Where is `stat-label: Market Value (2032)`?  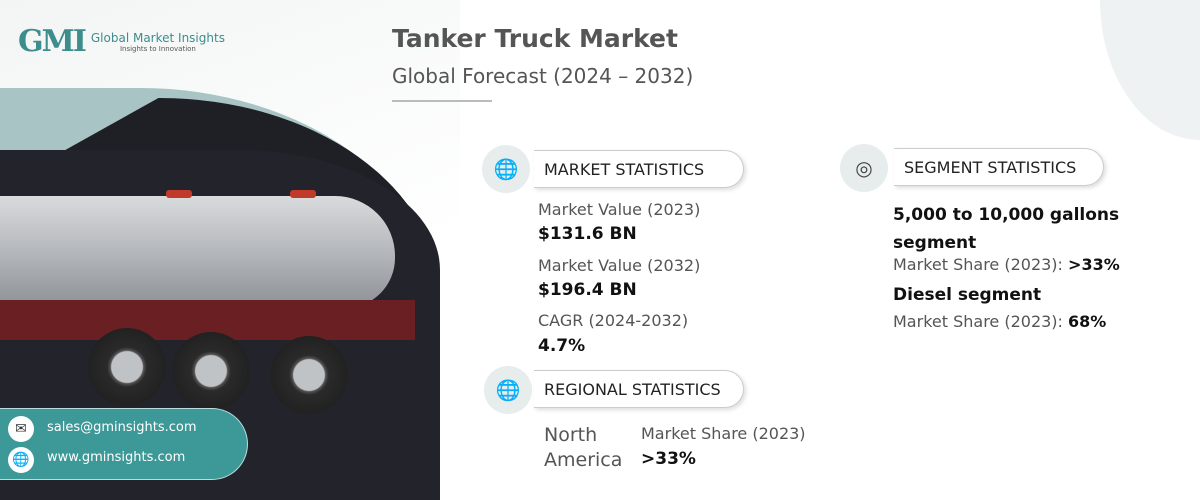
stat-label: Market Value (2032) is located at coordinates (619, 265).